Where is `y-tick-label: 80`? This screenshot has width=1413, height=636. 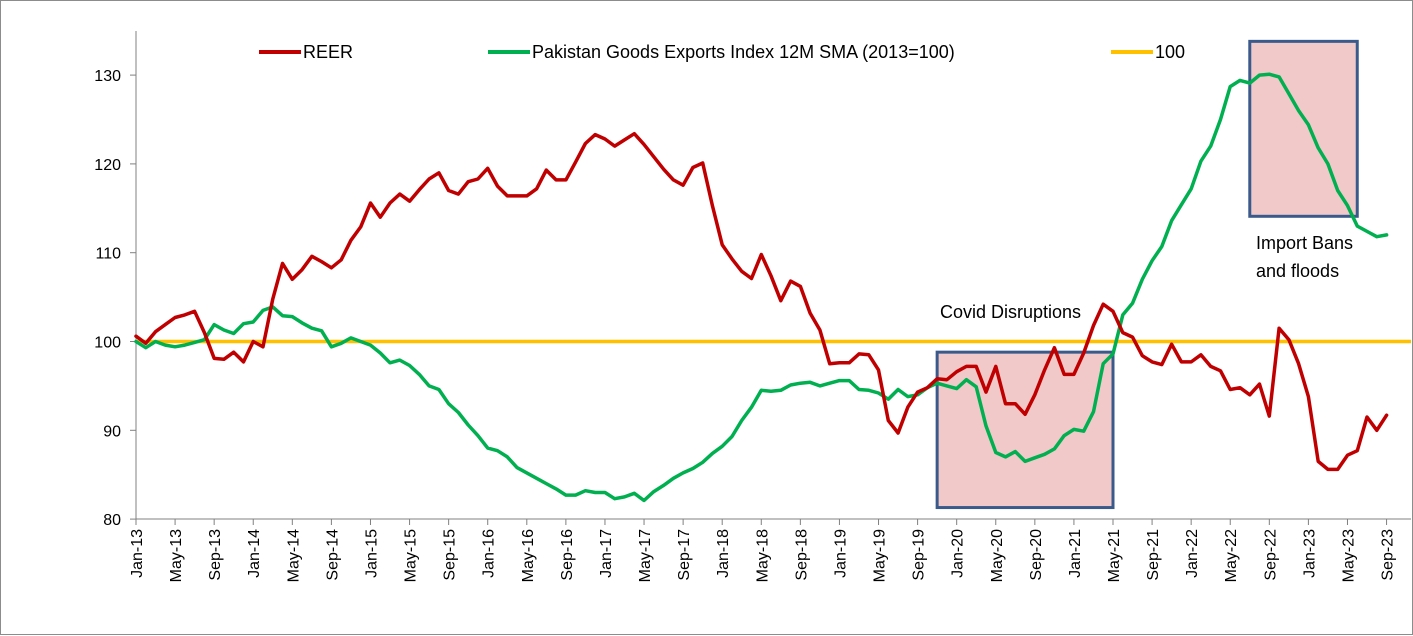
y-tick-label: 80 is located at coordinates (112, 520).